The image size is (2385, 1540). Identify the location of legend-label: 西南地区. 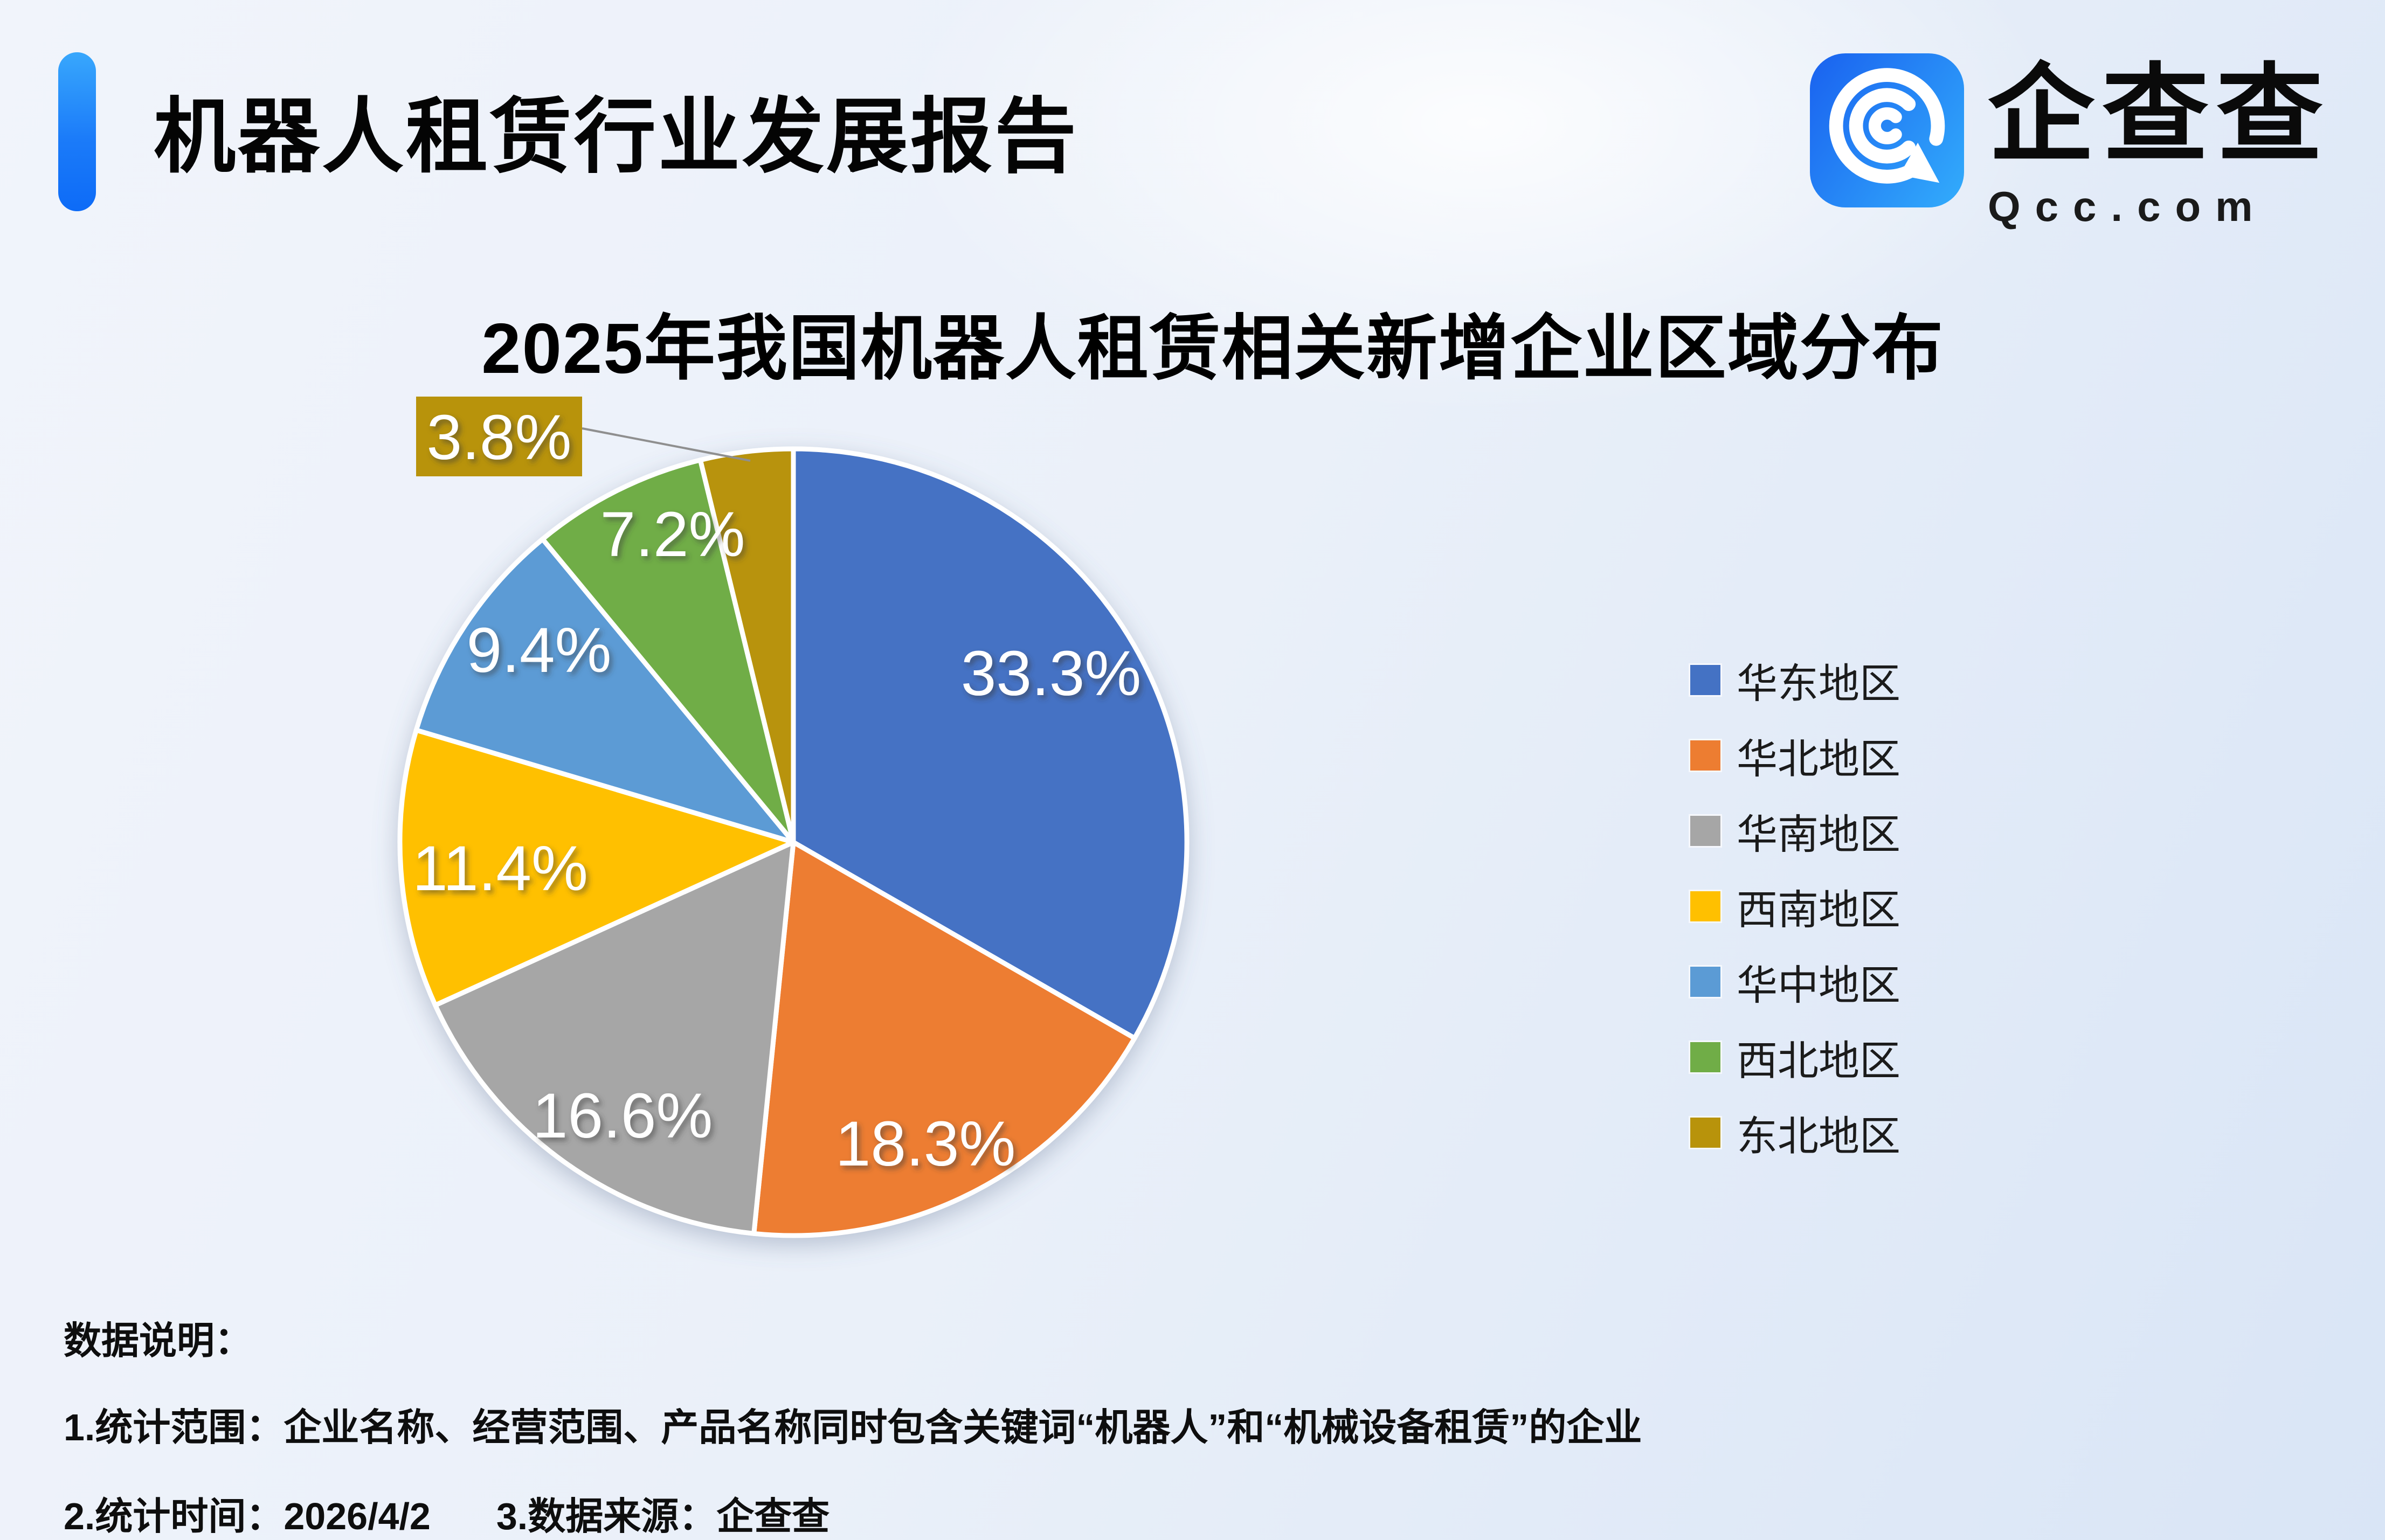
(1819, 910).